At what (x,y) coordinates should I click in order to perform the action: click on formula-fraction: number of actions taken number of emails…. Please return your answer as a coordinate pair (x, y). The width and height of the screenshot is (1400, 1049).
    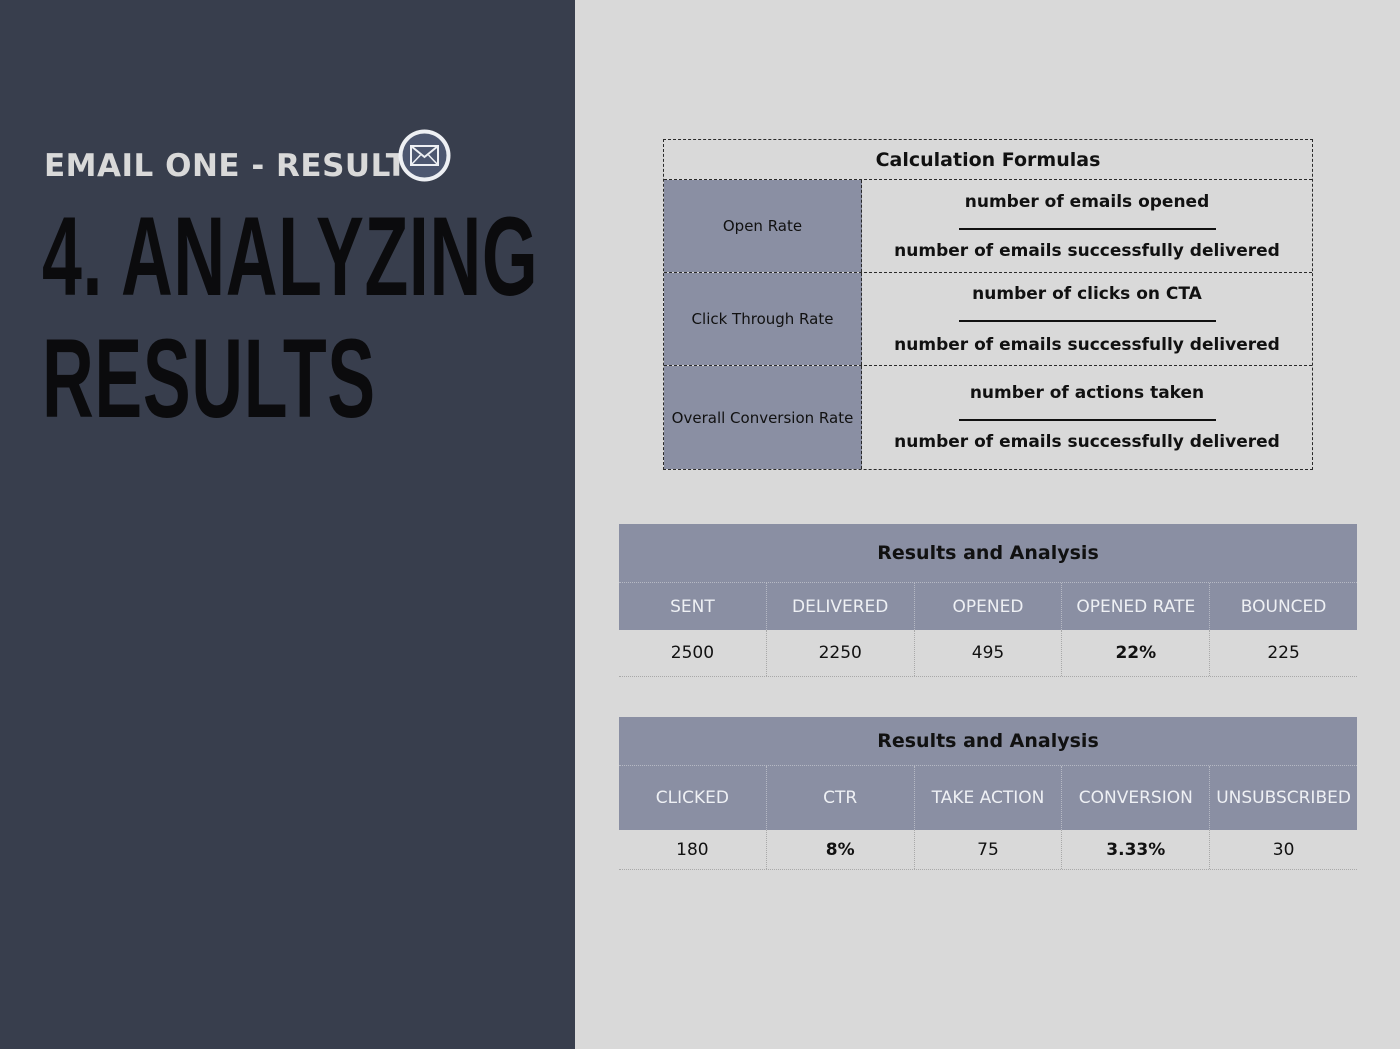
    Looking at the image, I should click on (1087, 417).